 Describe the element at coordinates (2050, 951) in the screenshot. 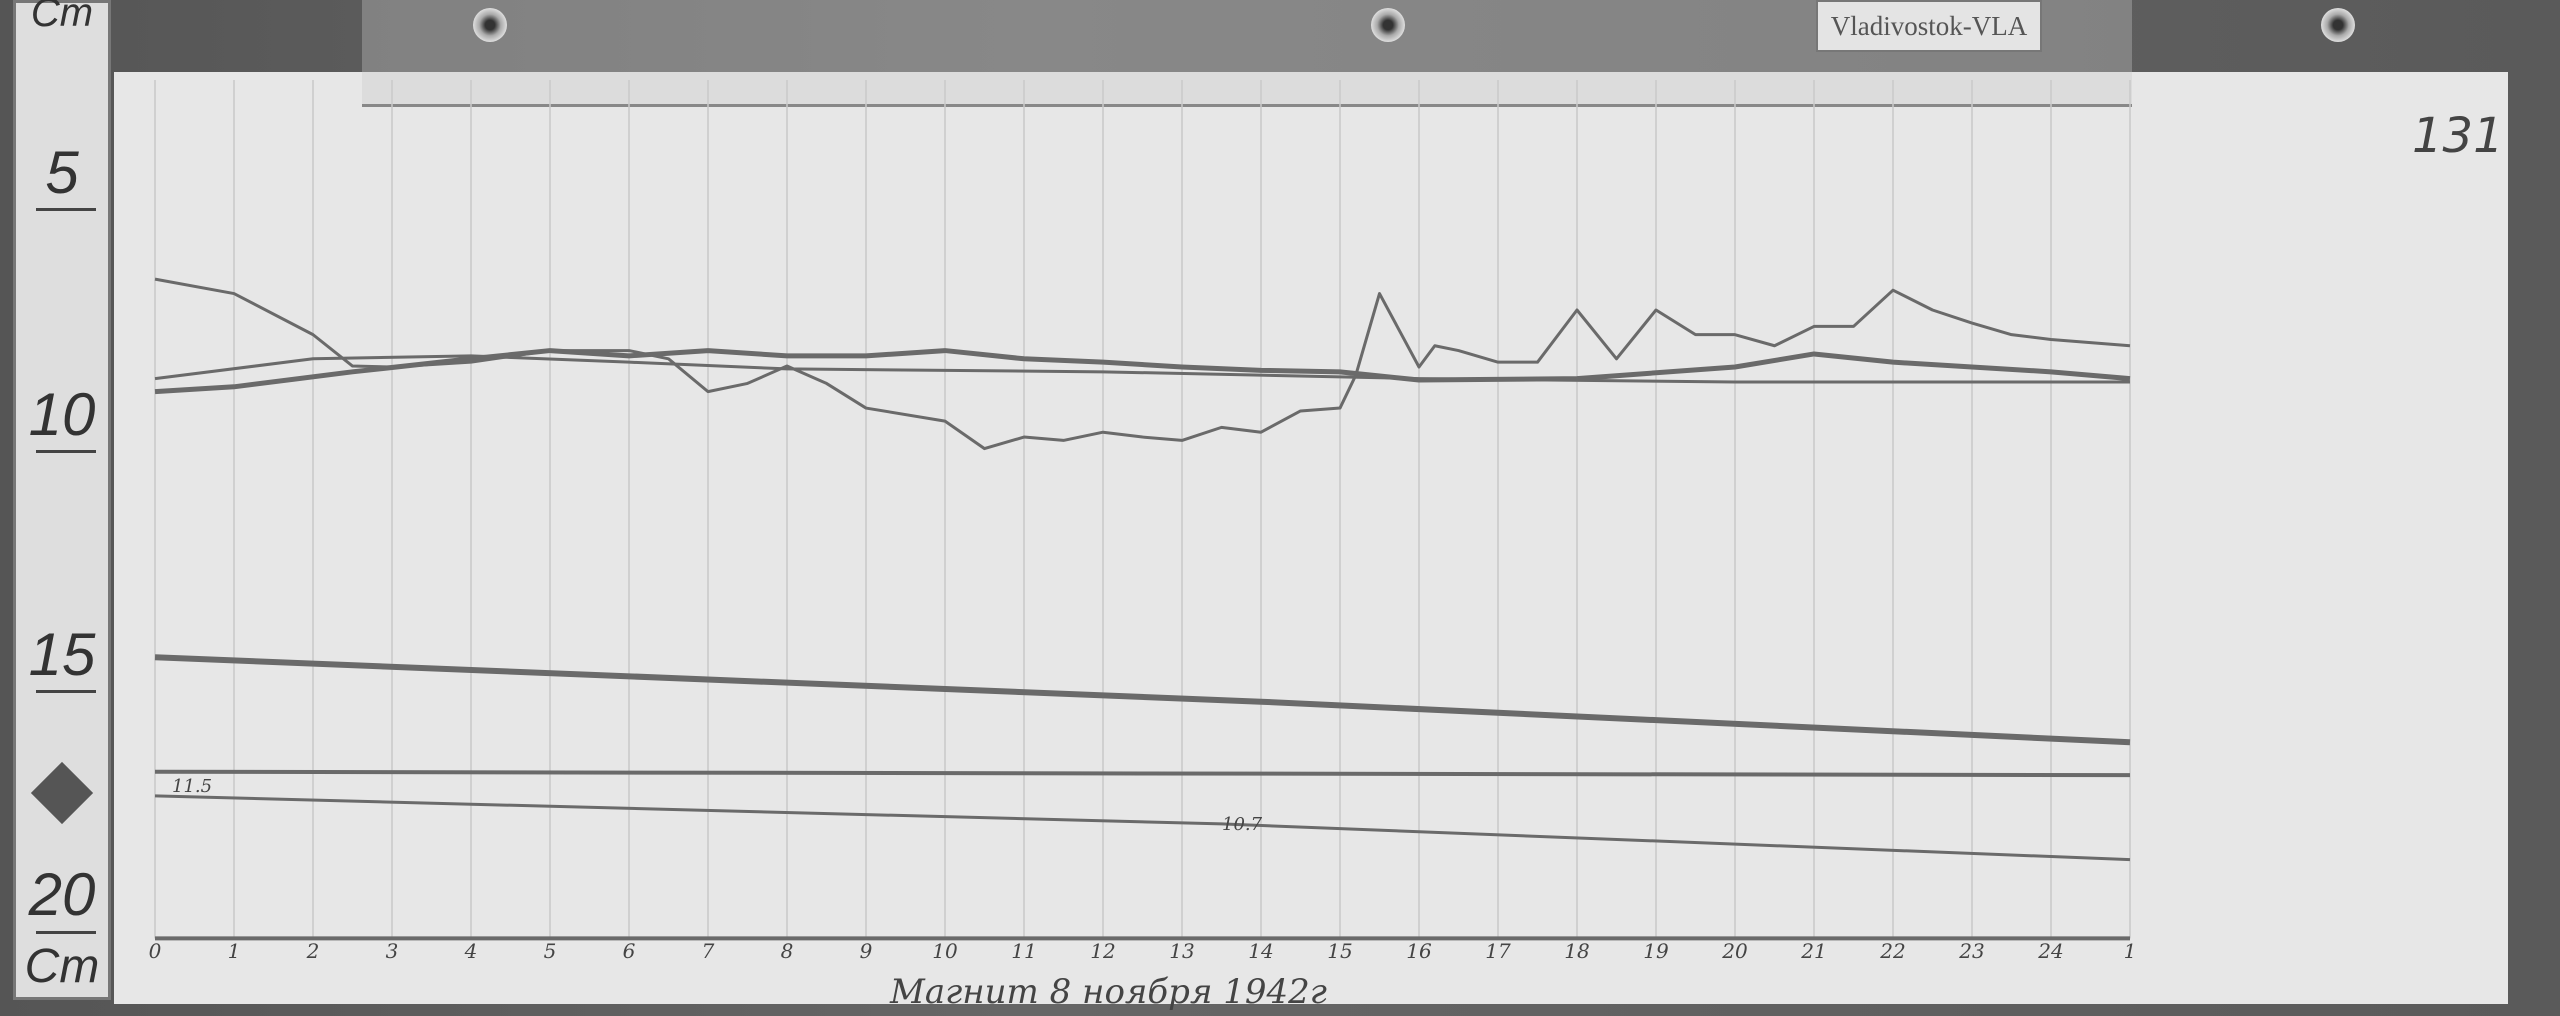

I see `hour-tick-label: 24` at that location.